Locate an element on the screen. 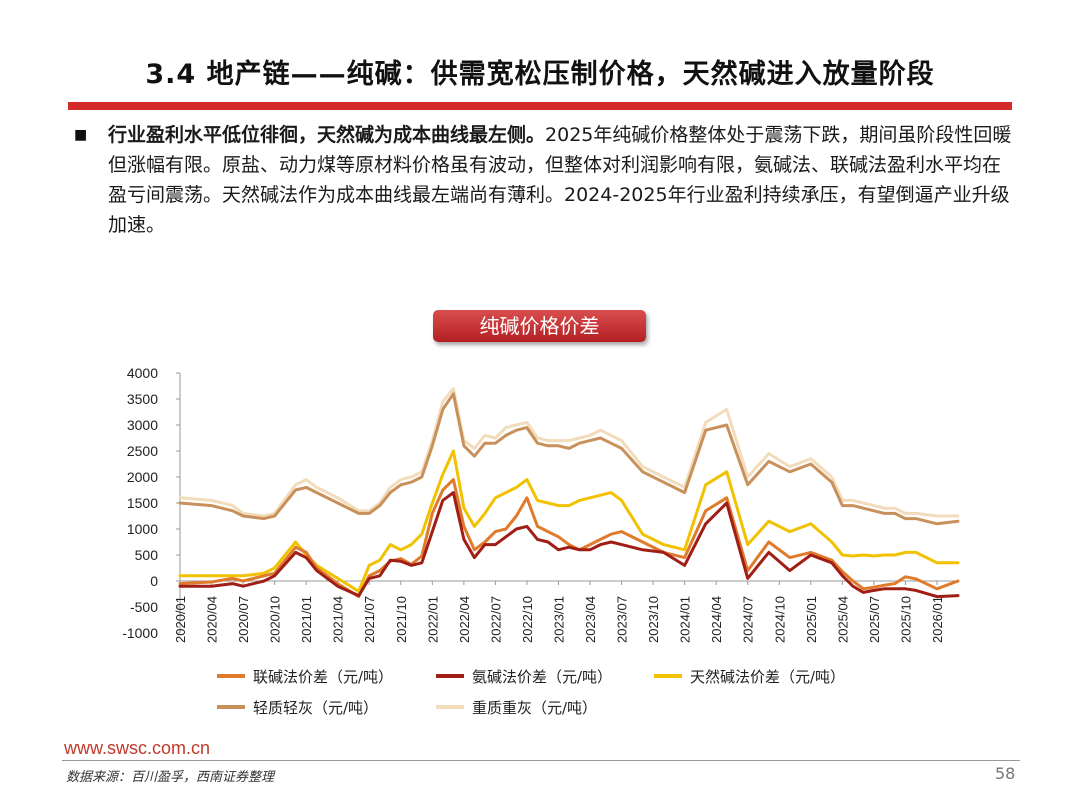  x-tick-label: 2024/10 is located at coordinates (779, 619).